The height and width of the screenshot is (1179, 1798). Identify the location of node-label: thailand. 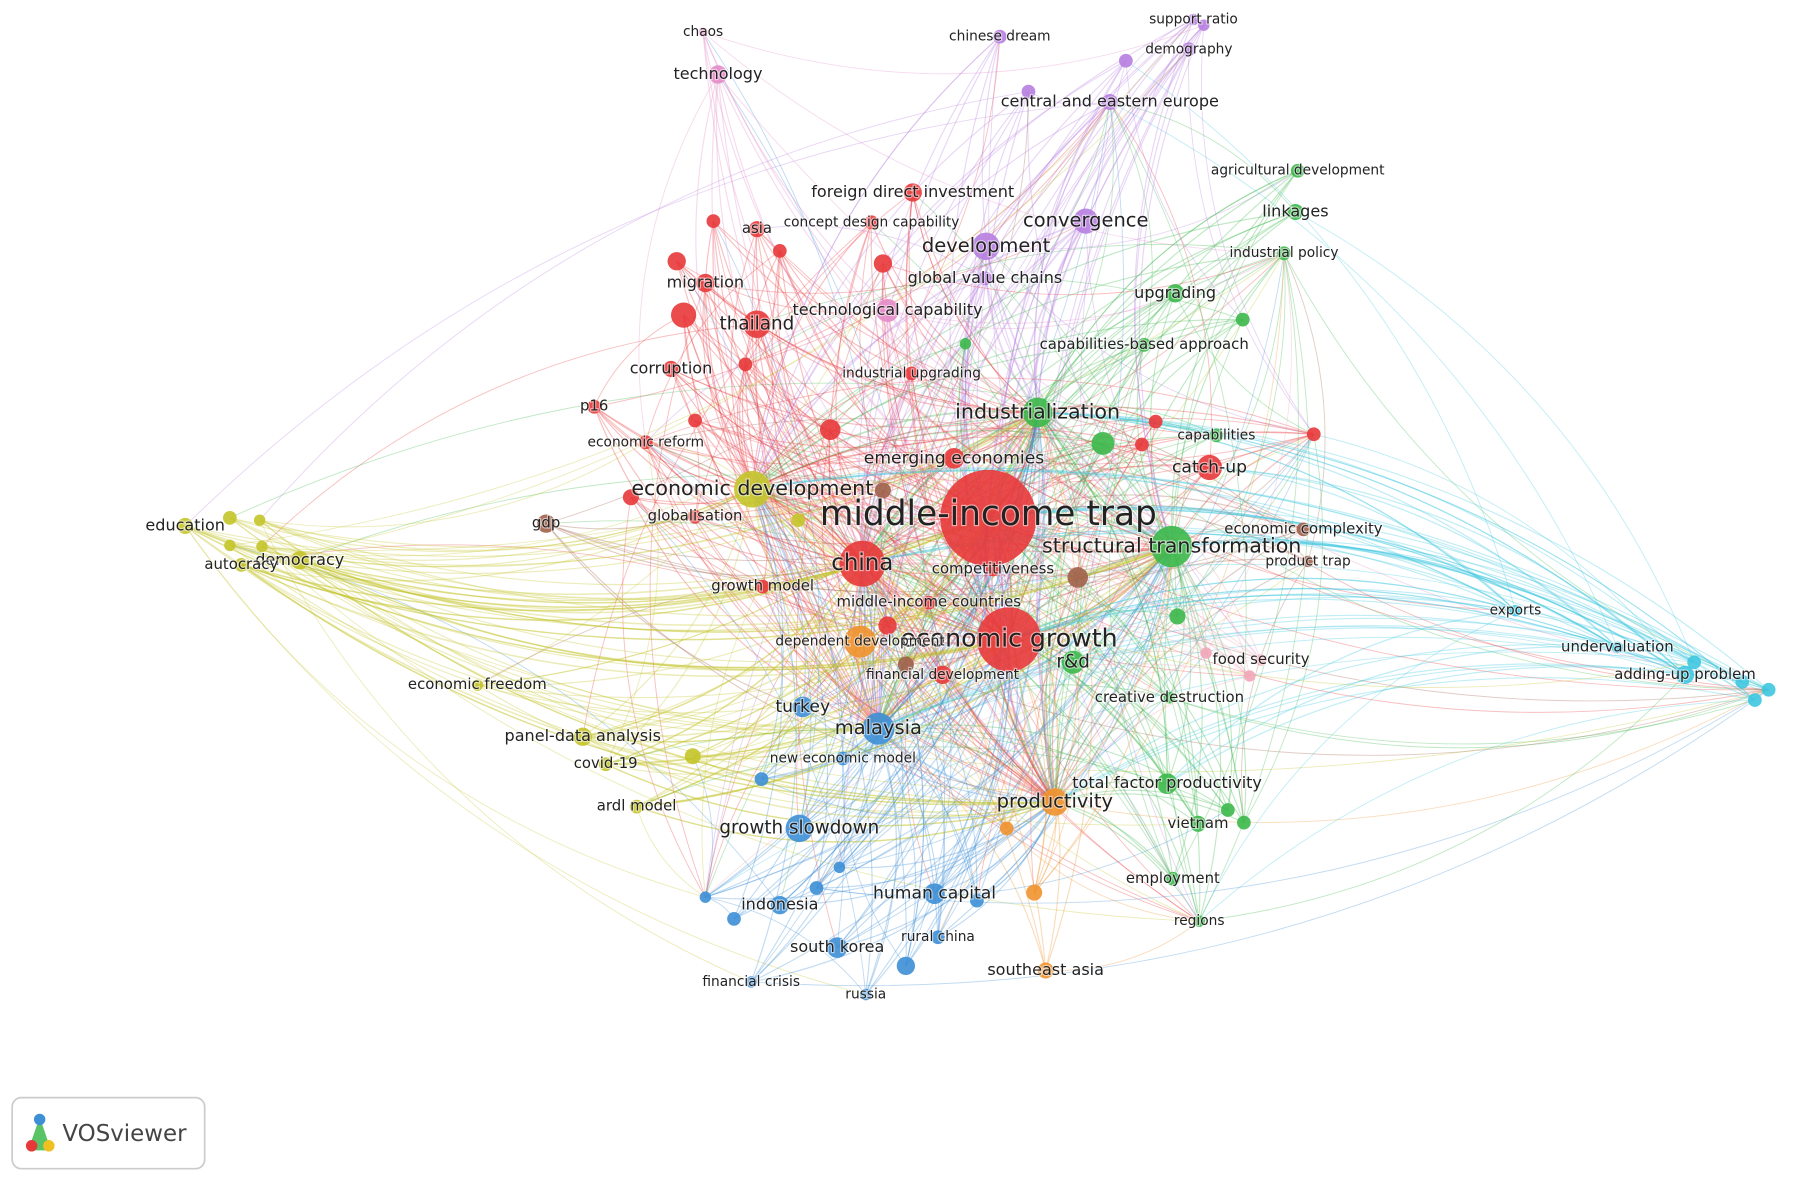
(757, 323).